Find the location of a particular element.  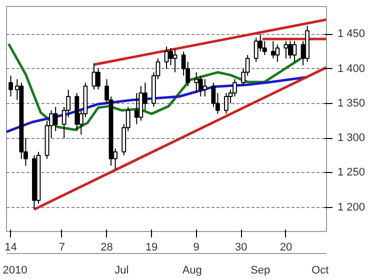

x-tick-label: 9 is located at coordinates (196, 248).